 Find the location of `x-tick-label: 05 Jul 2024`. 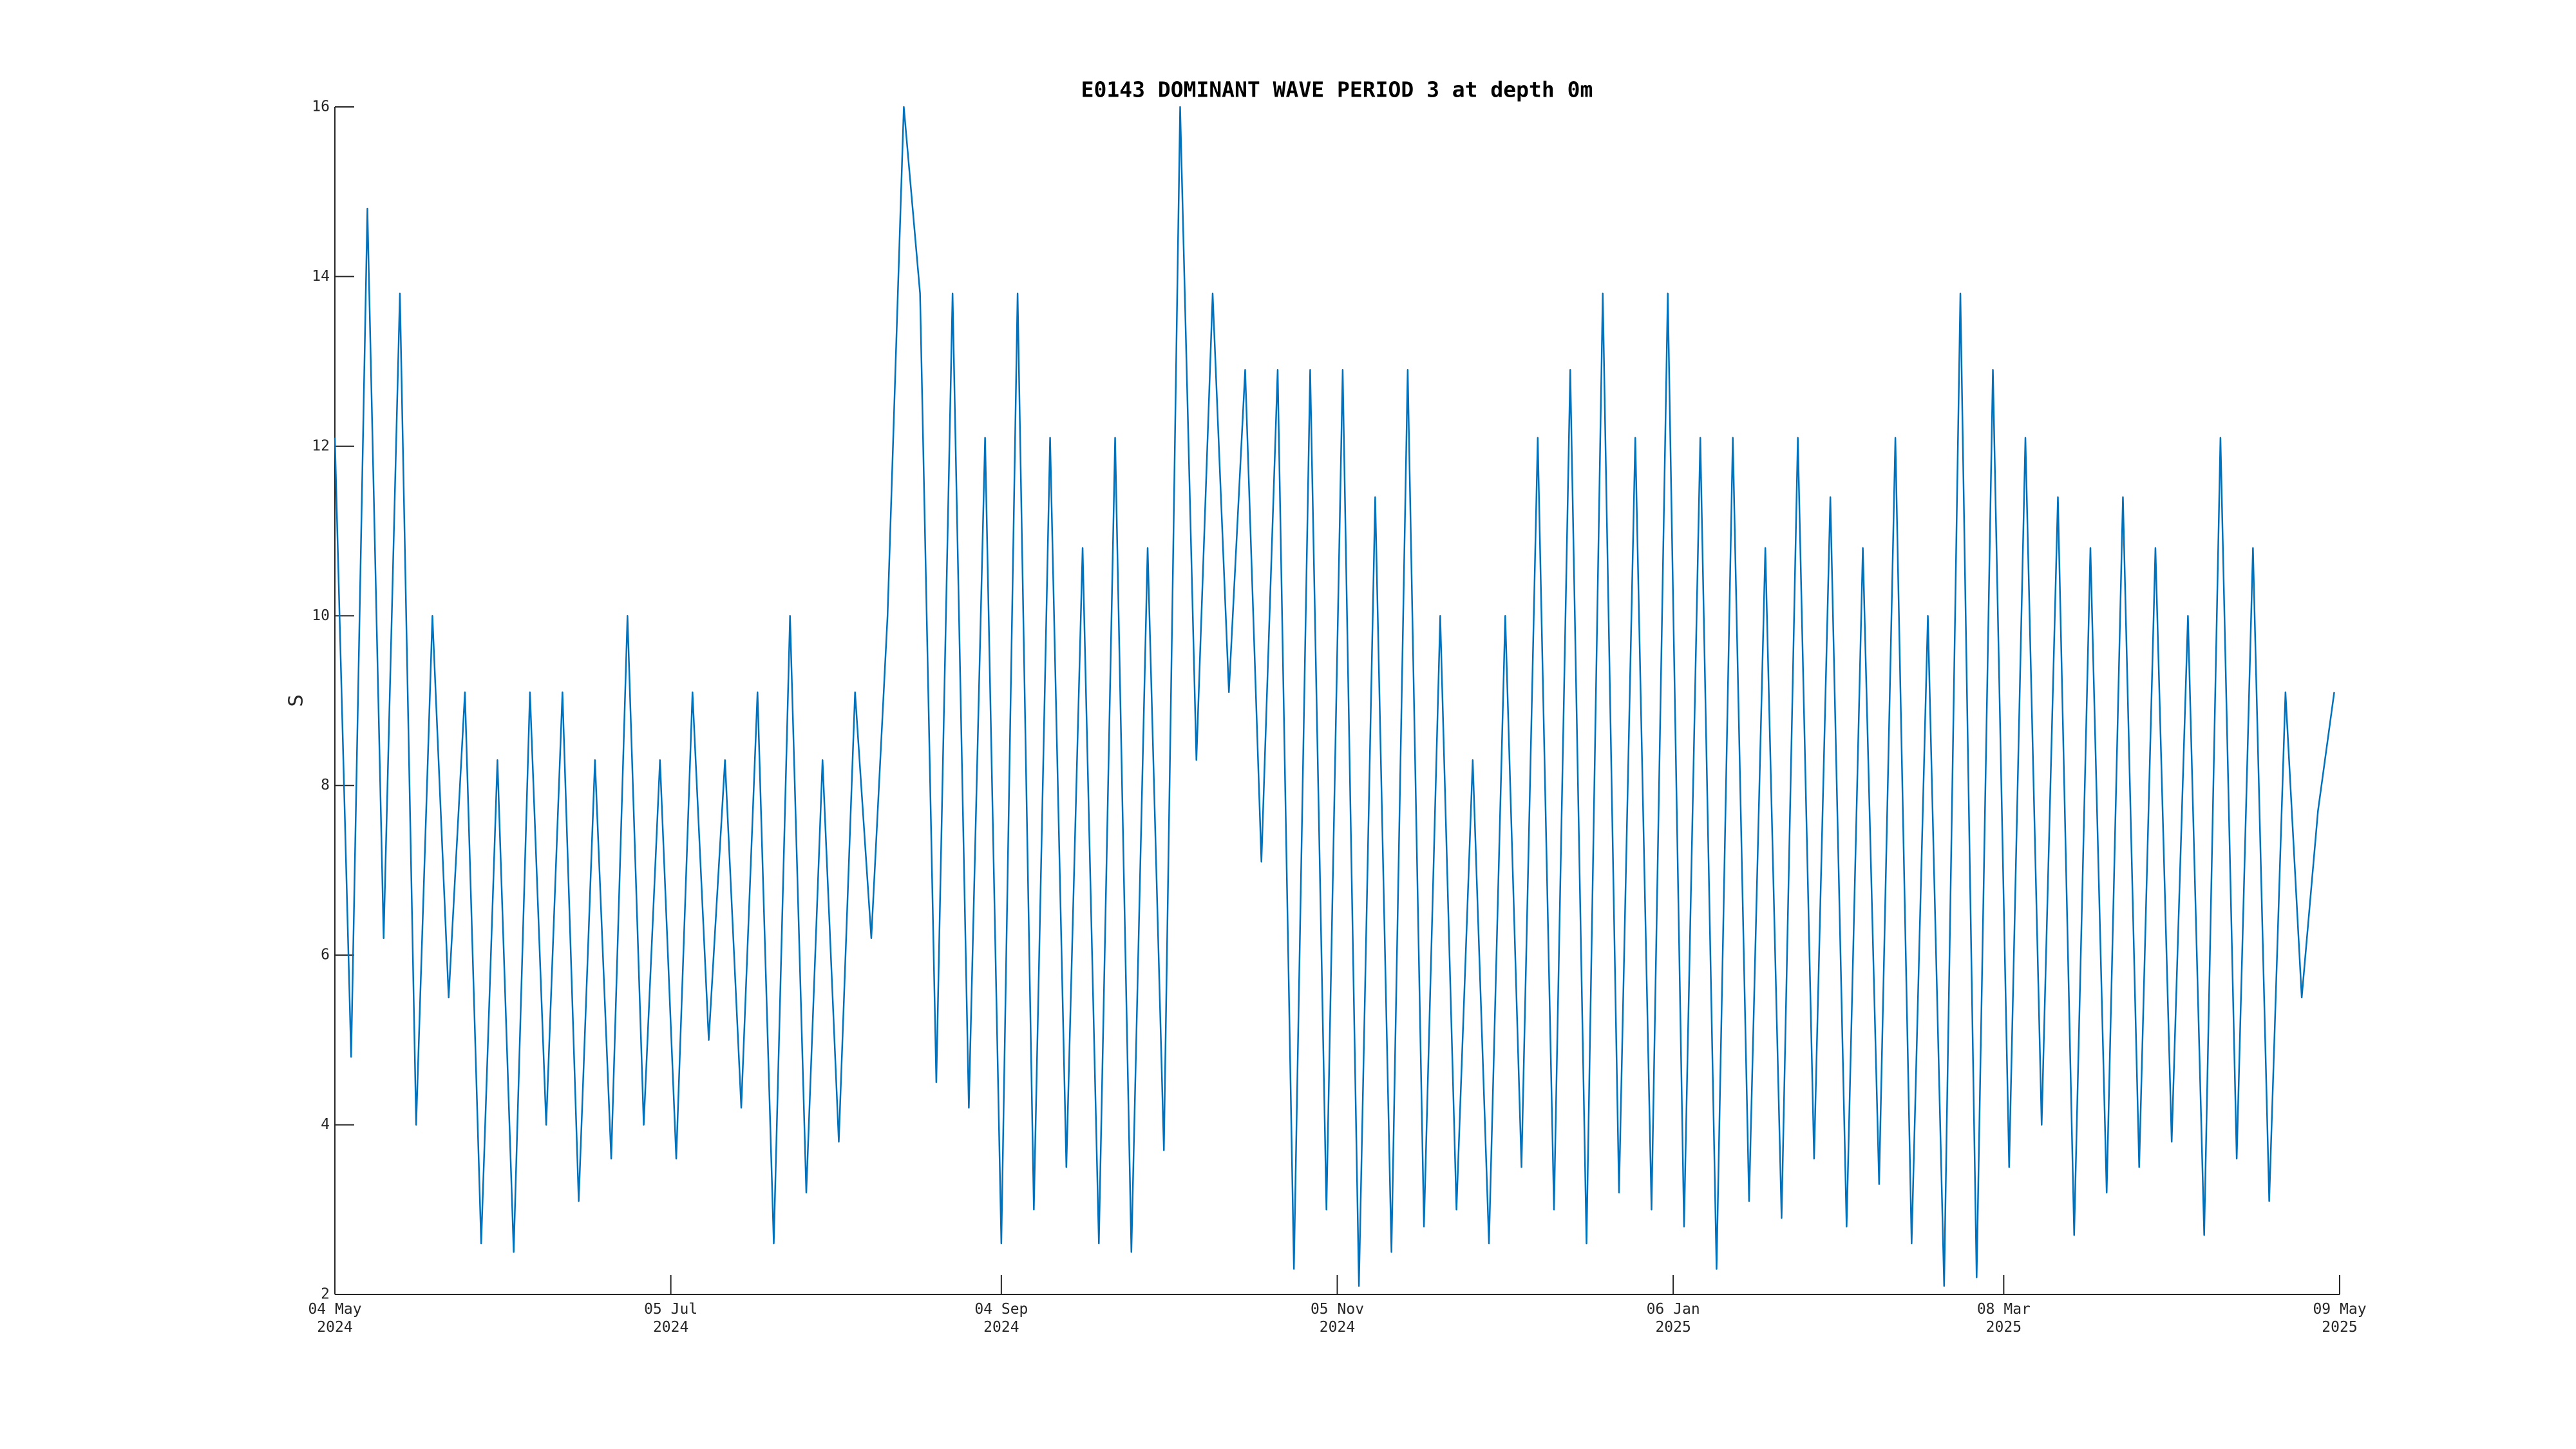

x-tick-label: 05 Jul 2024 is located at coordinates (670, 1319).